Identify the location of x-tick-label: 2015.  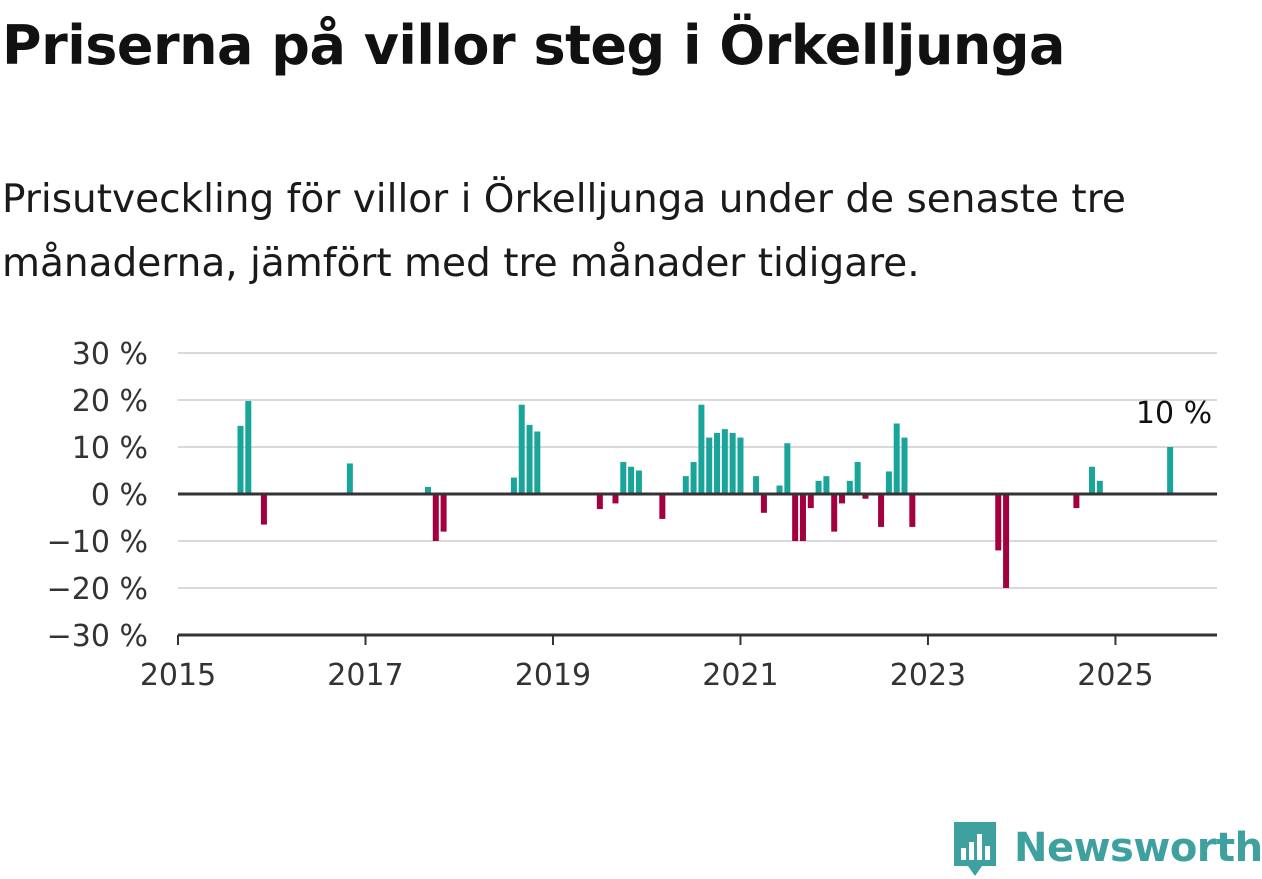
(178, 675).